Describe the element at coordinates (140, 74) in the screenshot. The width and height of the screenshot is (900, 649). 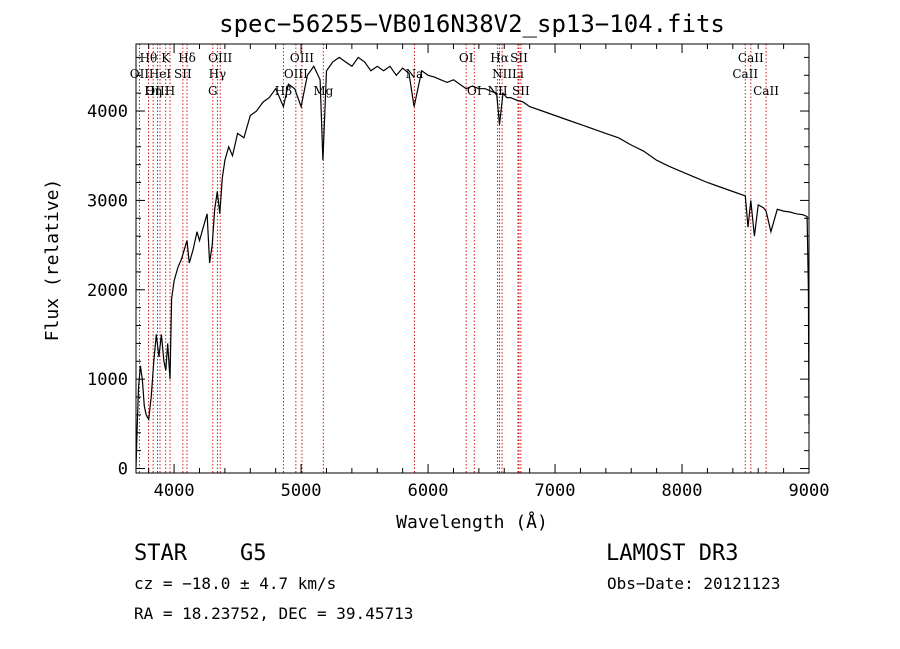
I see `spectral-line-label: OII` at that location.